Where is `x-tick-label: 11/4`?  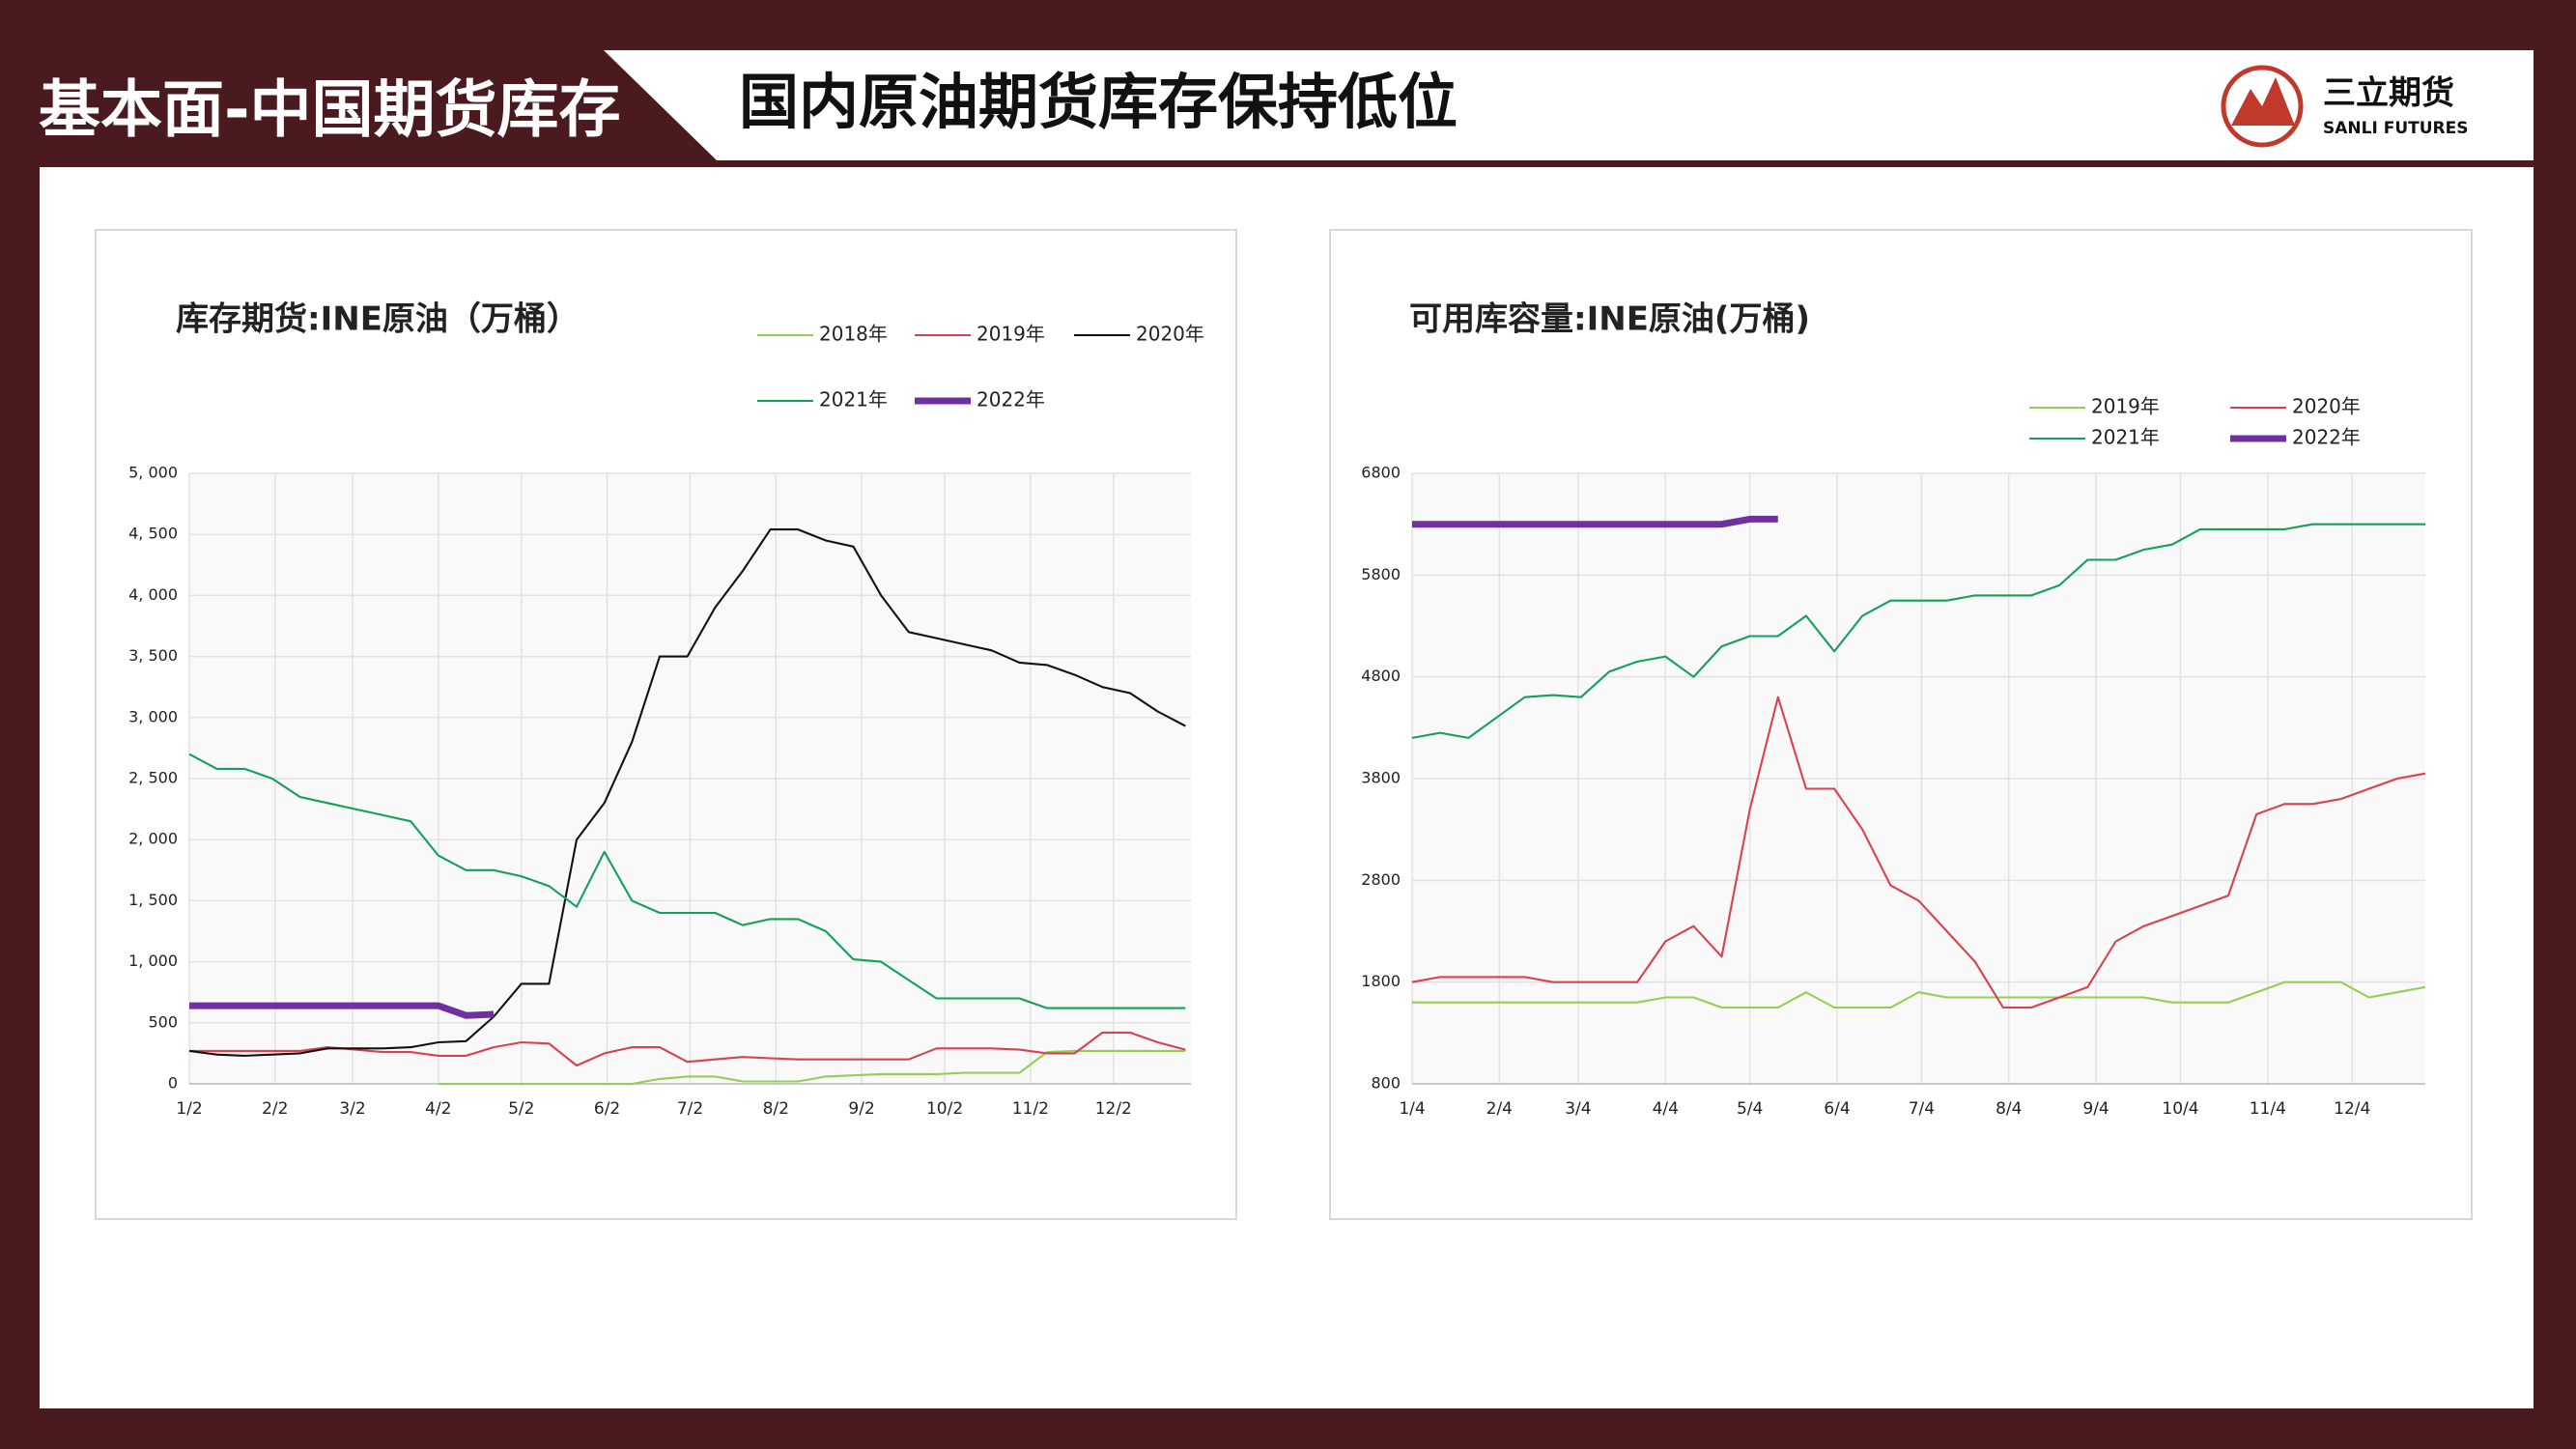 x-tick-label: 11/4 is located at coordinates (2268, 1109).